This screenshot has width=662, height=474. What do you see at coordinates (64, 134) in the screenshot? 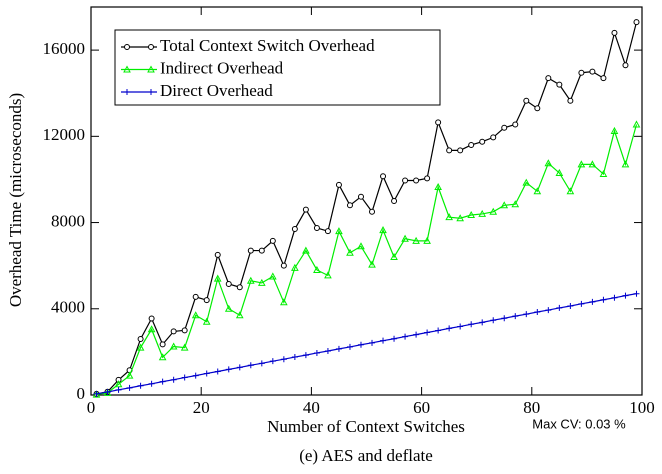
I see `y-tick-label: 12000` at bounding box center [64, 134].